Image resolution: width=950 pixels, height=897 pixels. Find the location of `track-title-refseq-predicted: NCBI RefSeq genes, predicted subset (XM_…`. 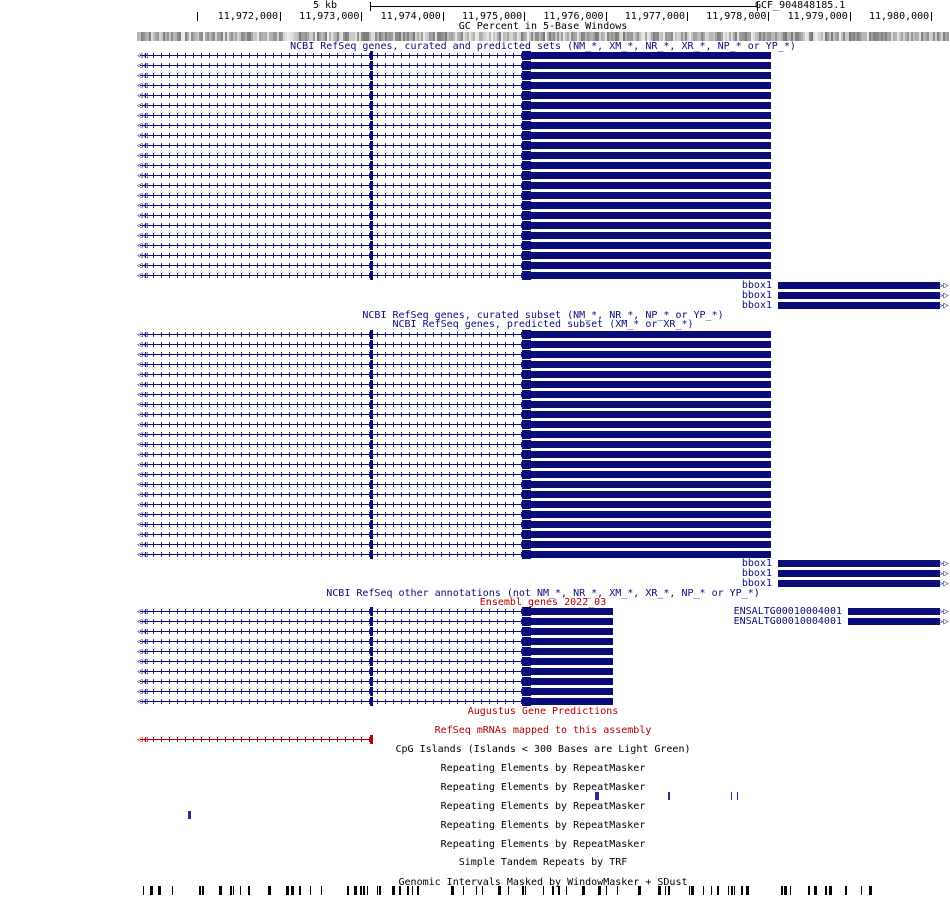

track-title-refseq-predicted: NCBI RefSeq genes, predicted subset (XM_… is located at coordinates (543, 324).